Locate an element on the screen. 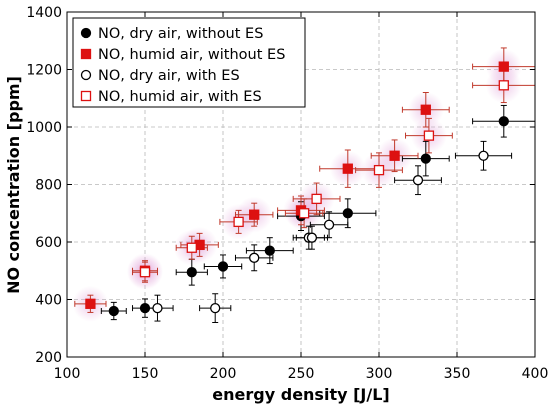 The height and width of the screenshot is (406, 550). legend-label: NO, humid air, without ES is located at coordinates (191, 55).